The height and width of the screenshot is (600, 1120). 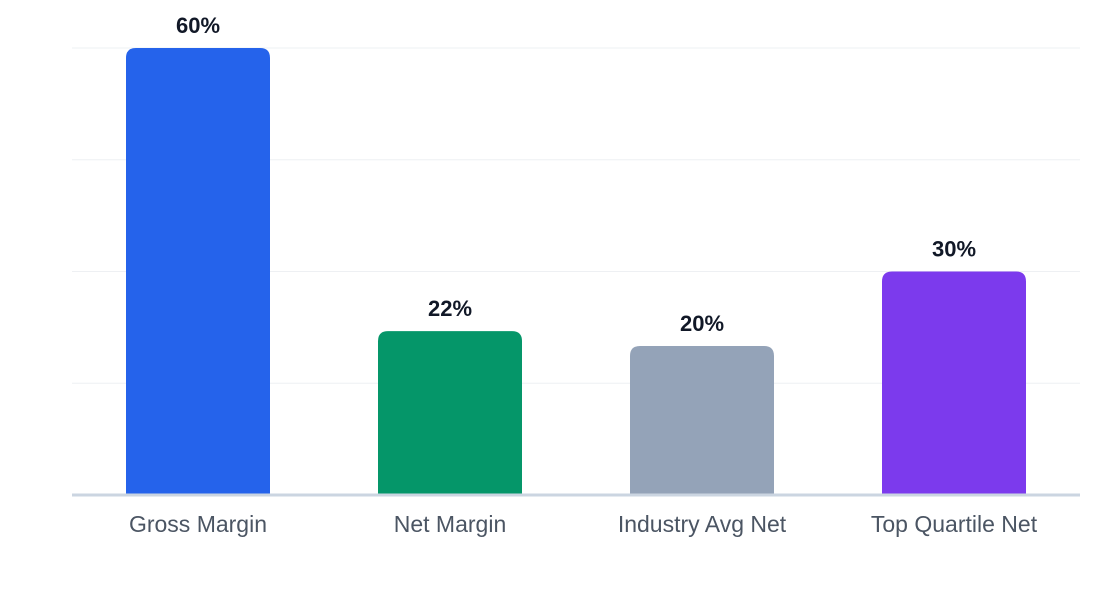 What do you see at coordinates (954, 383) in the screenshot?
I see `bar-top-quartile-net` at bounding box center [954, 383].